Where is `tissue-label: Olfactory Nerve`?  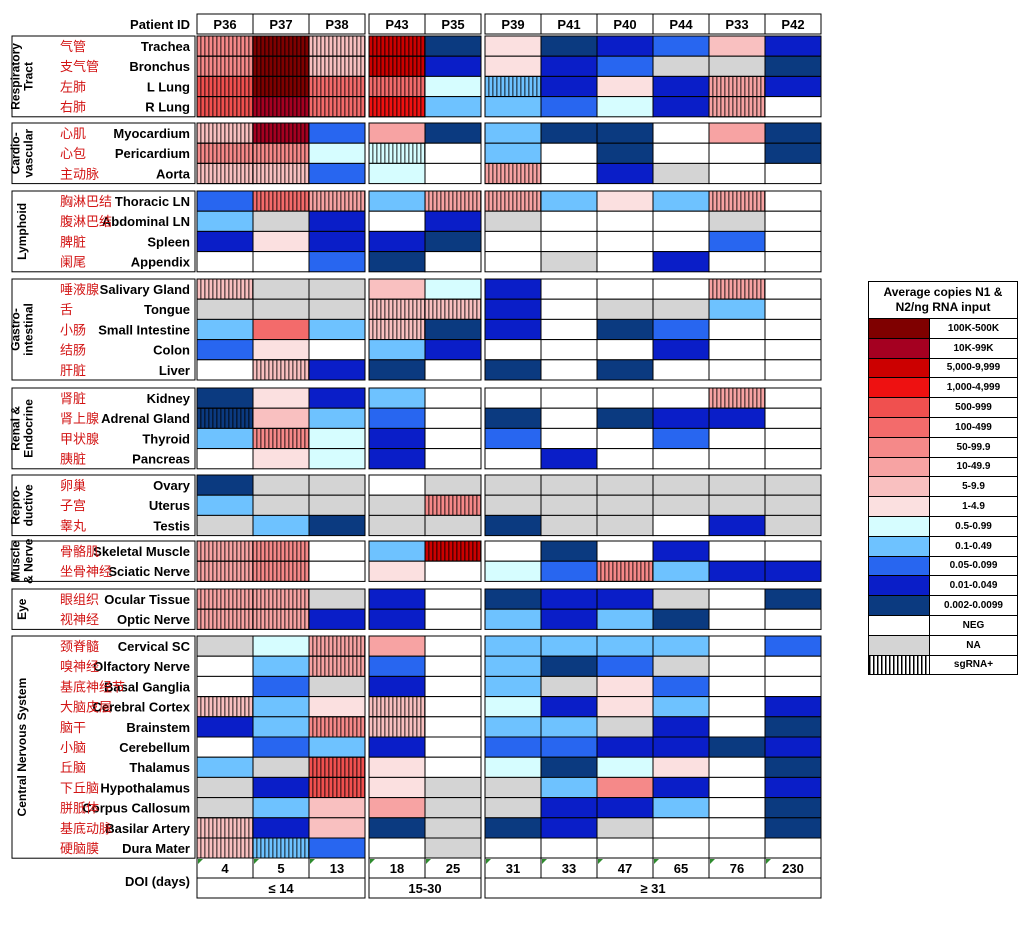
tissue-label: Olfactory Nerve is located at coordinates (141, 666).